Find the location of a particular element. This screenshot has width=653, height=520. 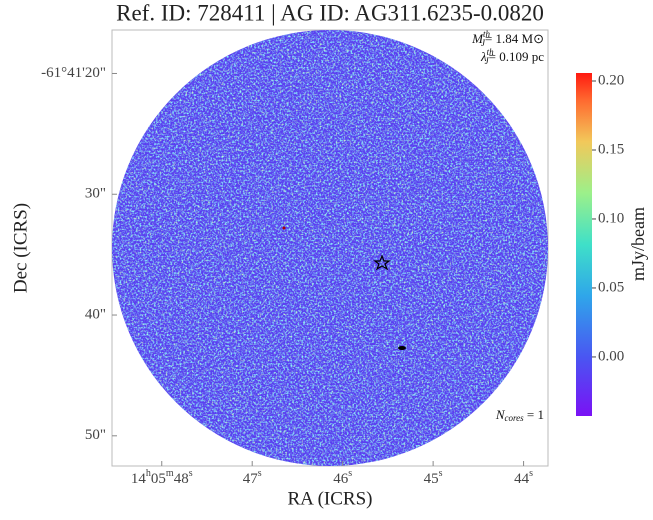

colorbar-tick-label: 0.00 is located at coordinates (611, 356).